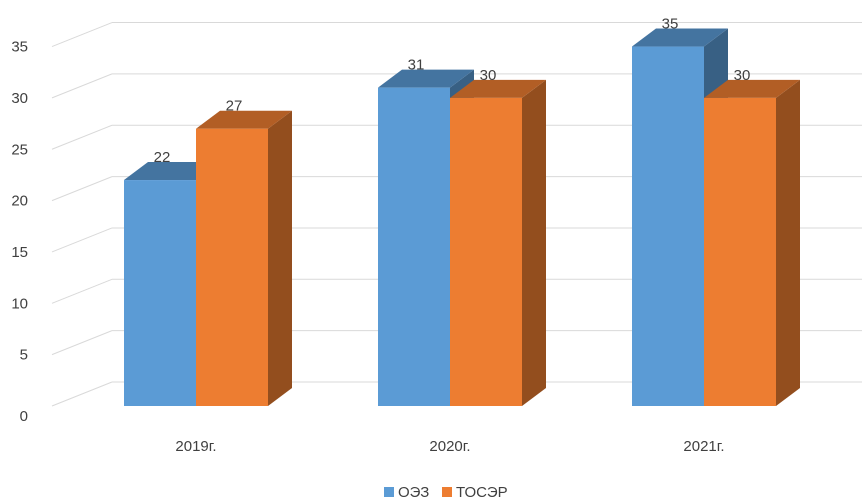 Image resolution: width=862 pixels, height=502 pixels. What do you see at coordinates (24, 416) in the screenshot?
I see `y-tick-label: 0` at bounding box center [24, 416].